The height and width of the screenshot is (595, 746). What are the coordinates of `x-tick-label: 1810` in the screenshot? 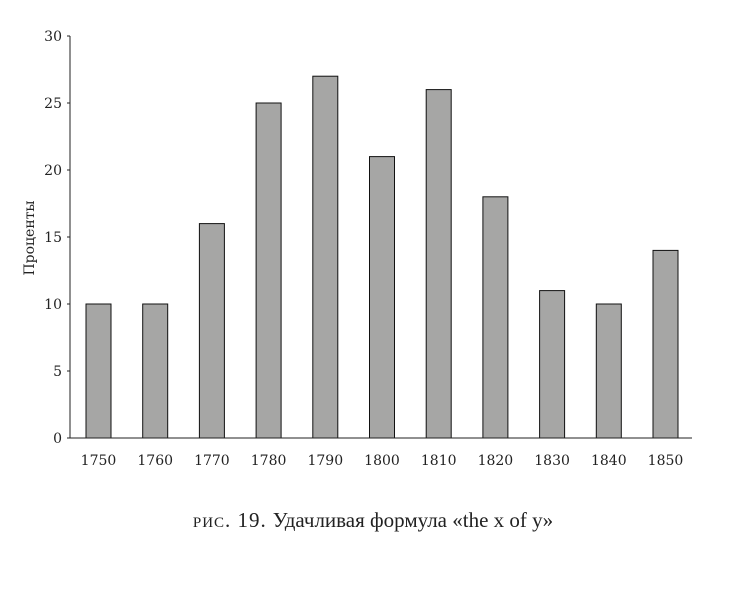 It's located at (439, 461).